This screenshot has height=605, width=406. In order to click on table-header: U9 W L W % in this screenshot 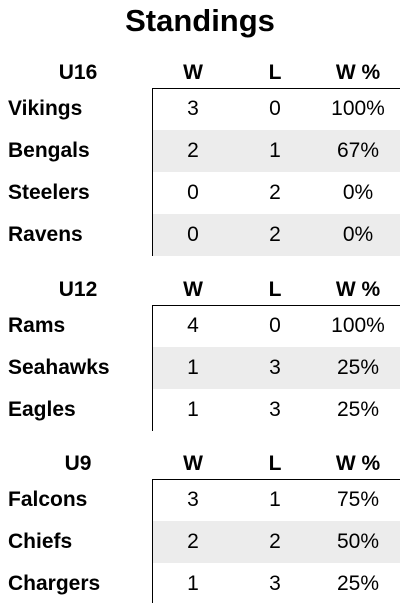, I will do `click(203, 464)`.